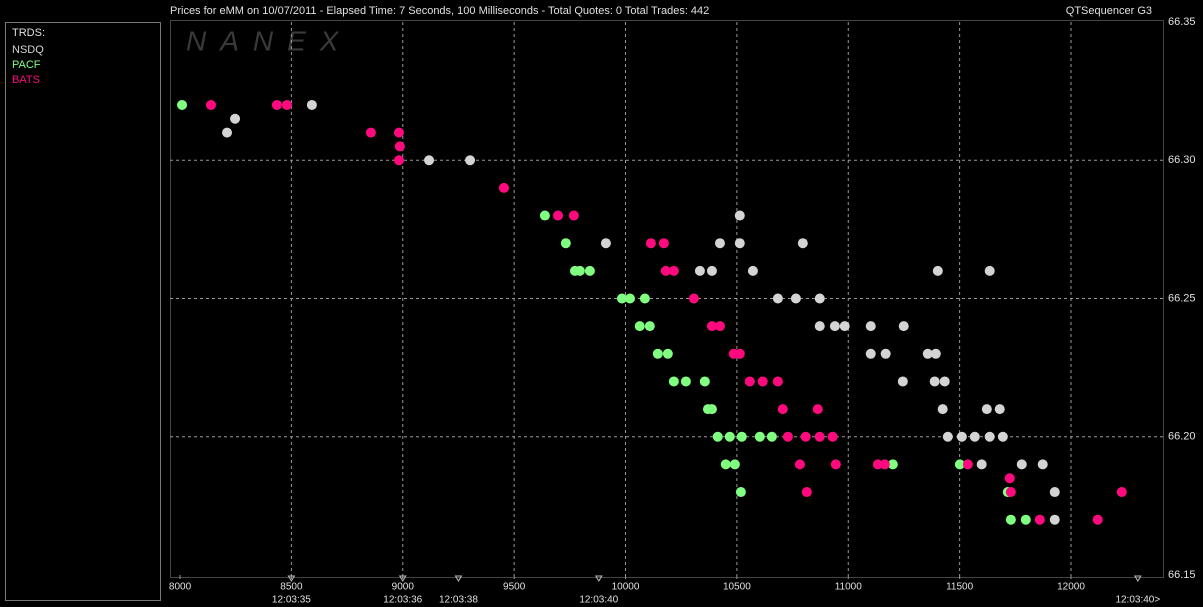 The image size is (1203, 607). Describe the element at coordinates (598, 600) in the screenshot. I see `time-label: 12:03:40` at that location.